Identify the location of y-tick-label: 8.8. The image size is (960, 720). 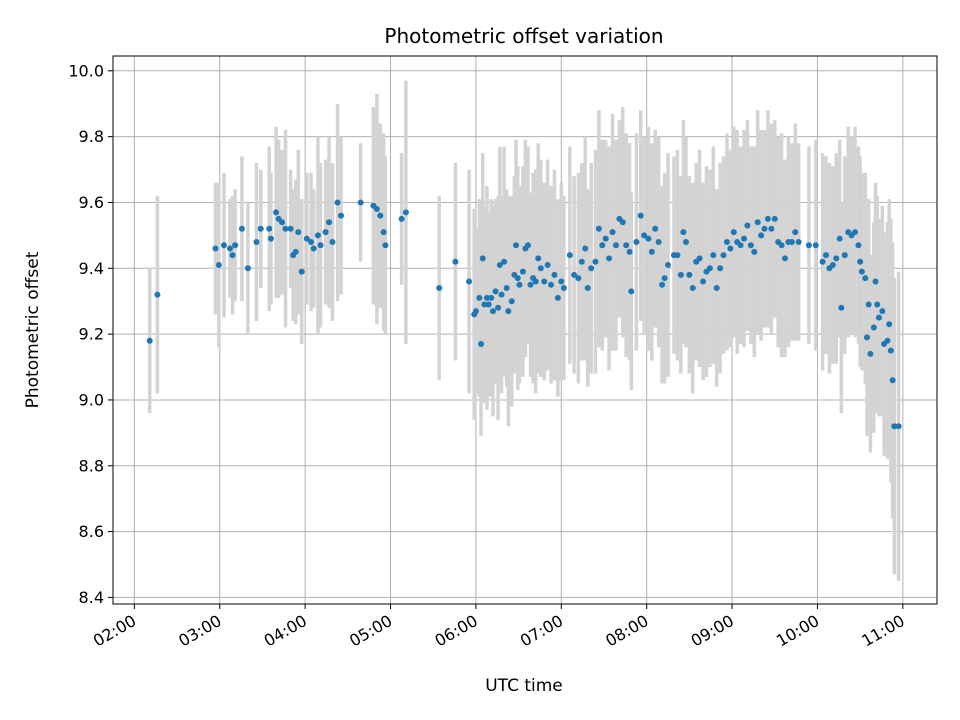
(91, 465).